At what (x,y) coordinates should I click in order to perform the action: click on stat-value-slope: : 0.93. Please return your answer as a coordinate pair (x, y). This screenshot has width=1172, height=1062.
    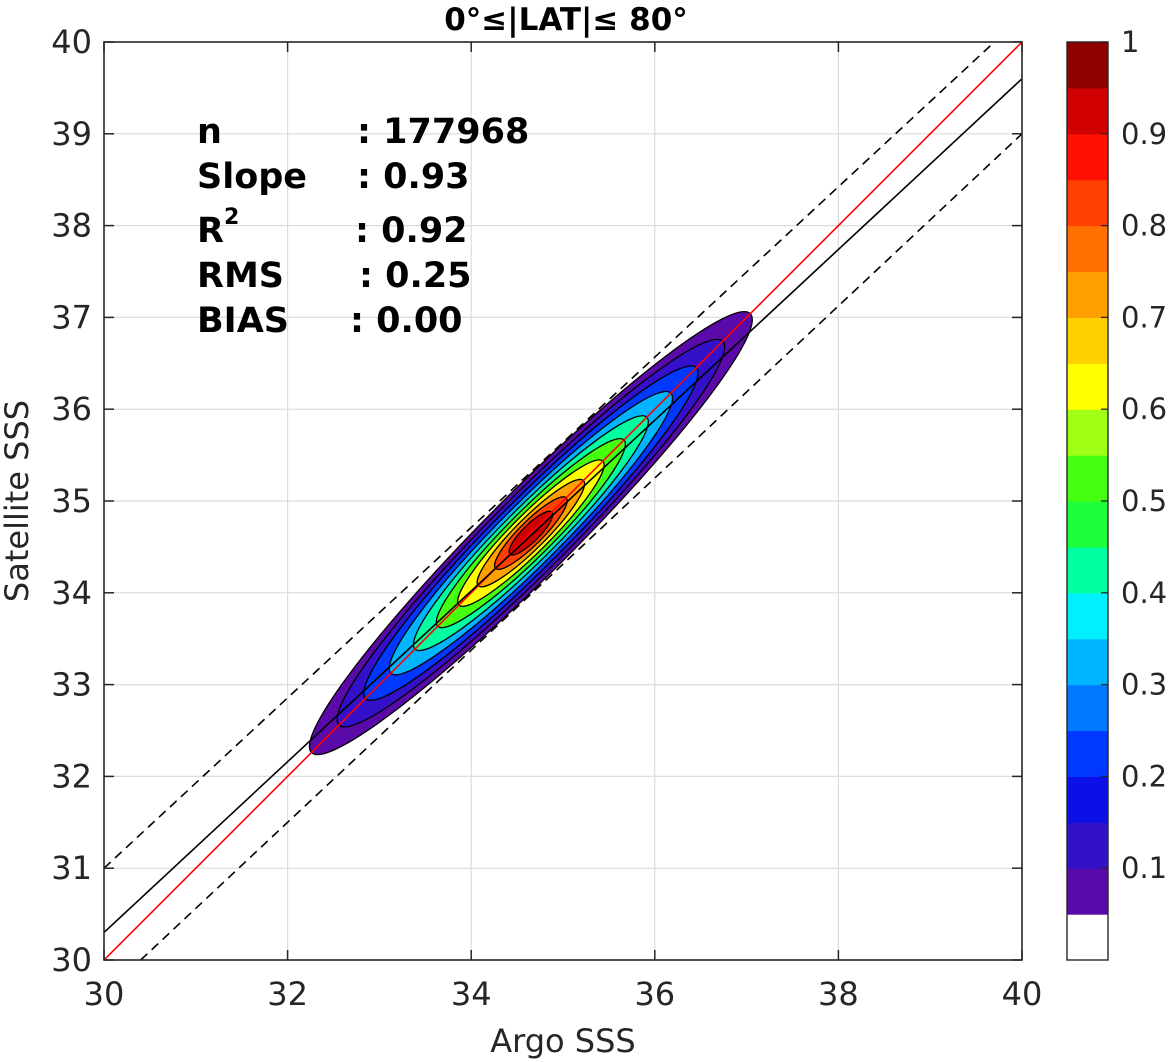
    Looking at the image, I should click on (413, 177).